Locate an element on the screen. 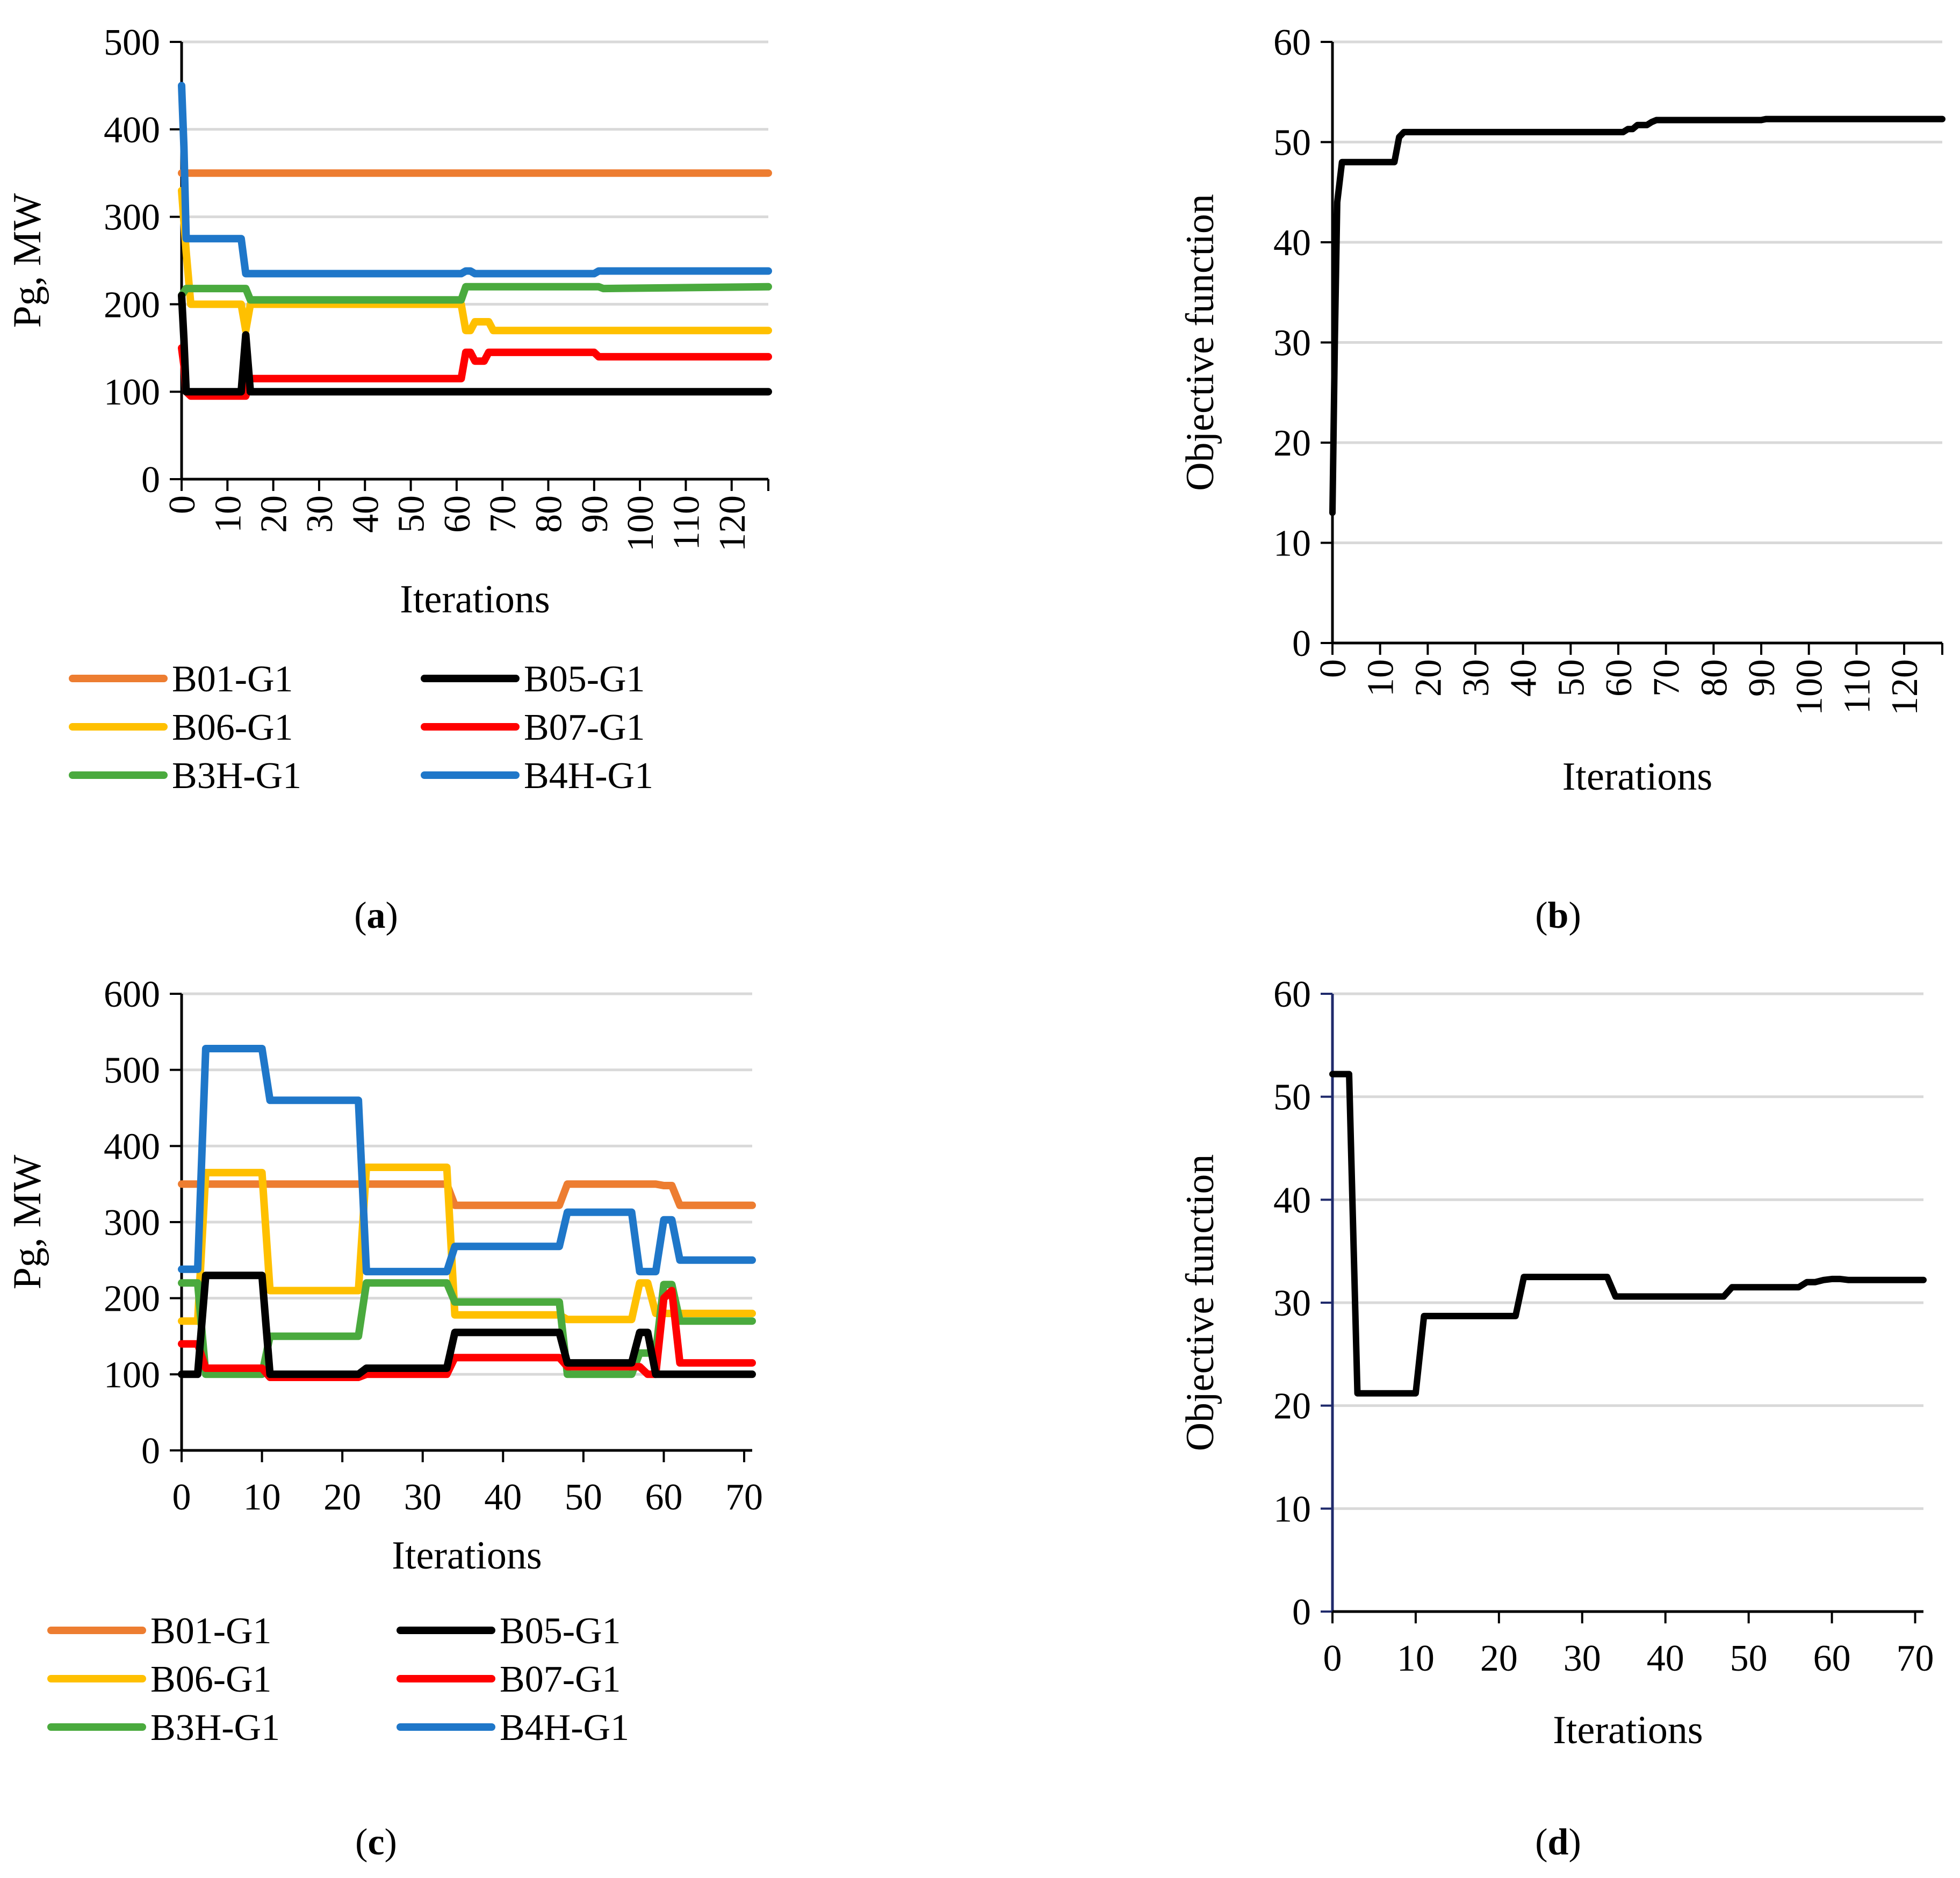 The image size is (1960, 1878). caption-b-letter: b is located at coordinates (1558, 916).